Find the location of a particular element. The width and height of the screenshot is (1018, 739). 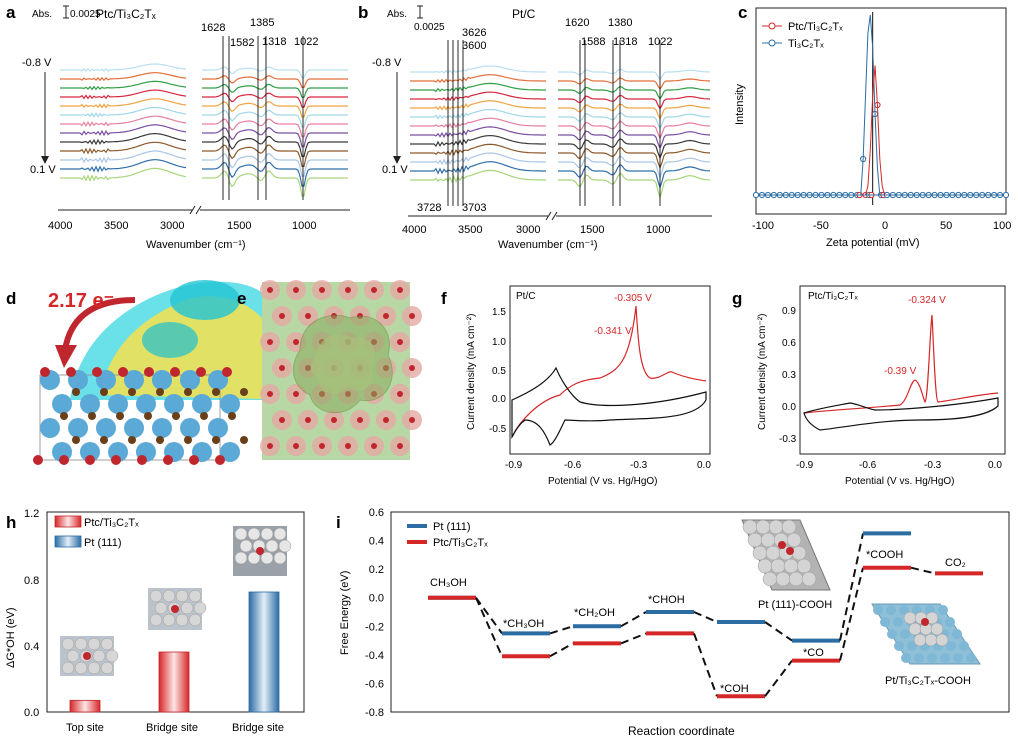

x-tick-b-1000: 1000 is located at coordinates (658, 230).